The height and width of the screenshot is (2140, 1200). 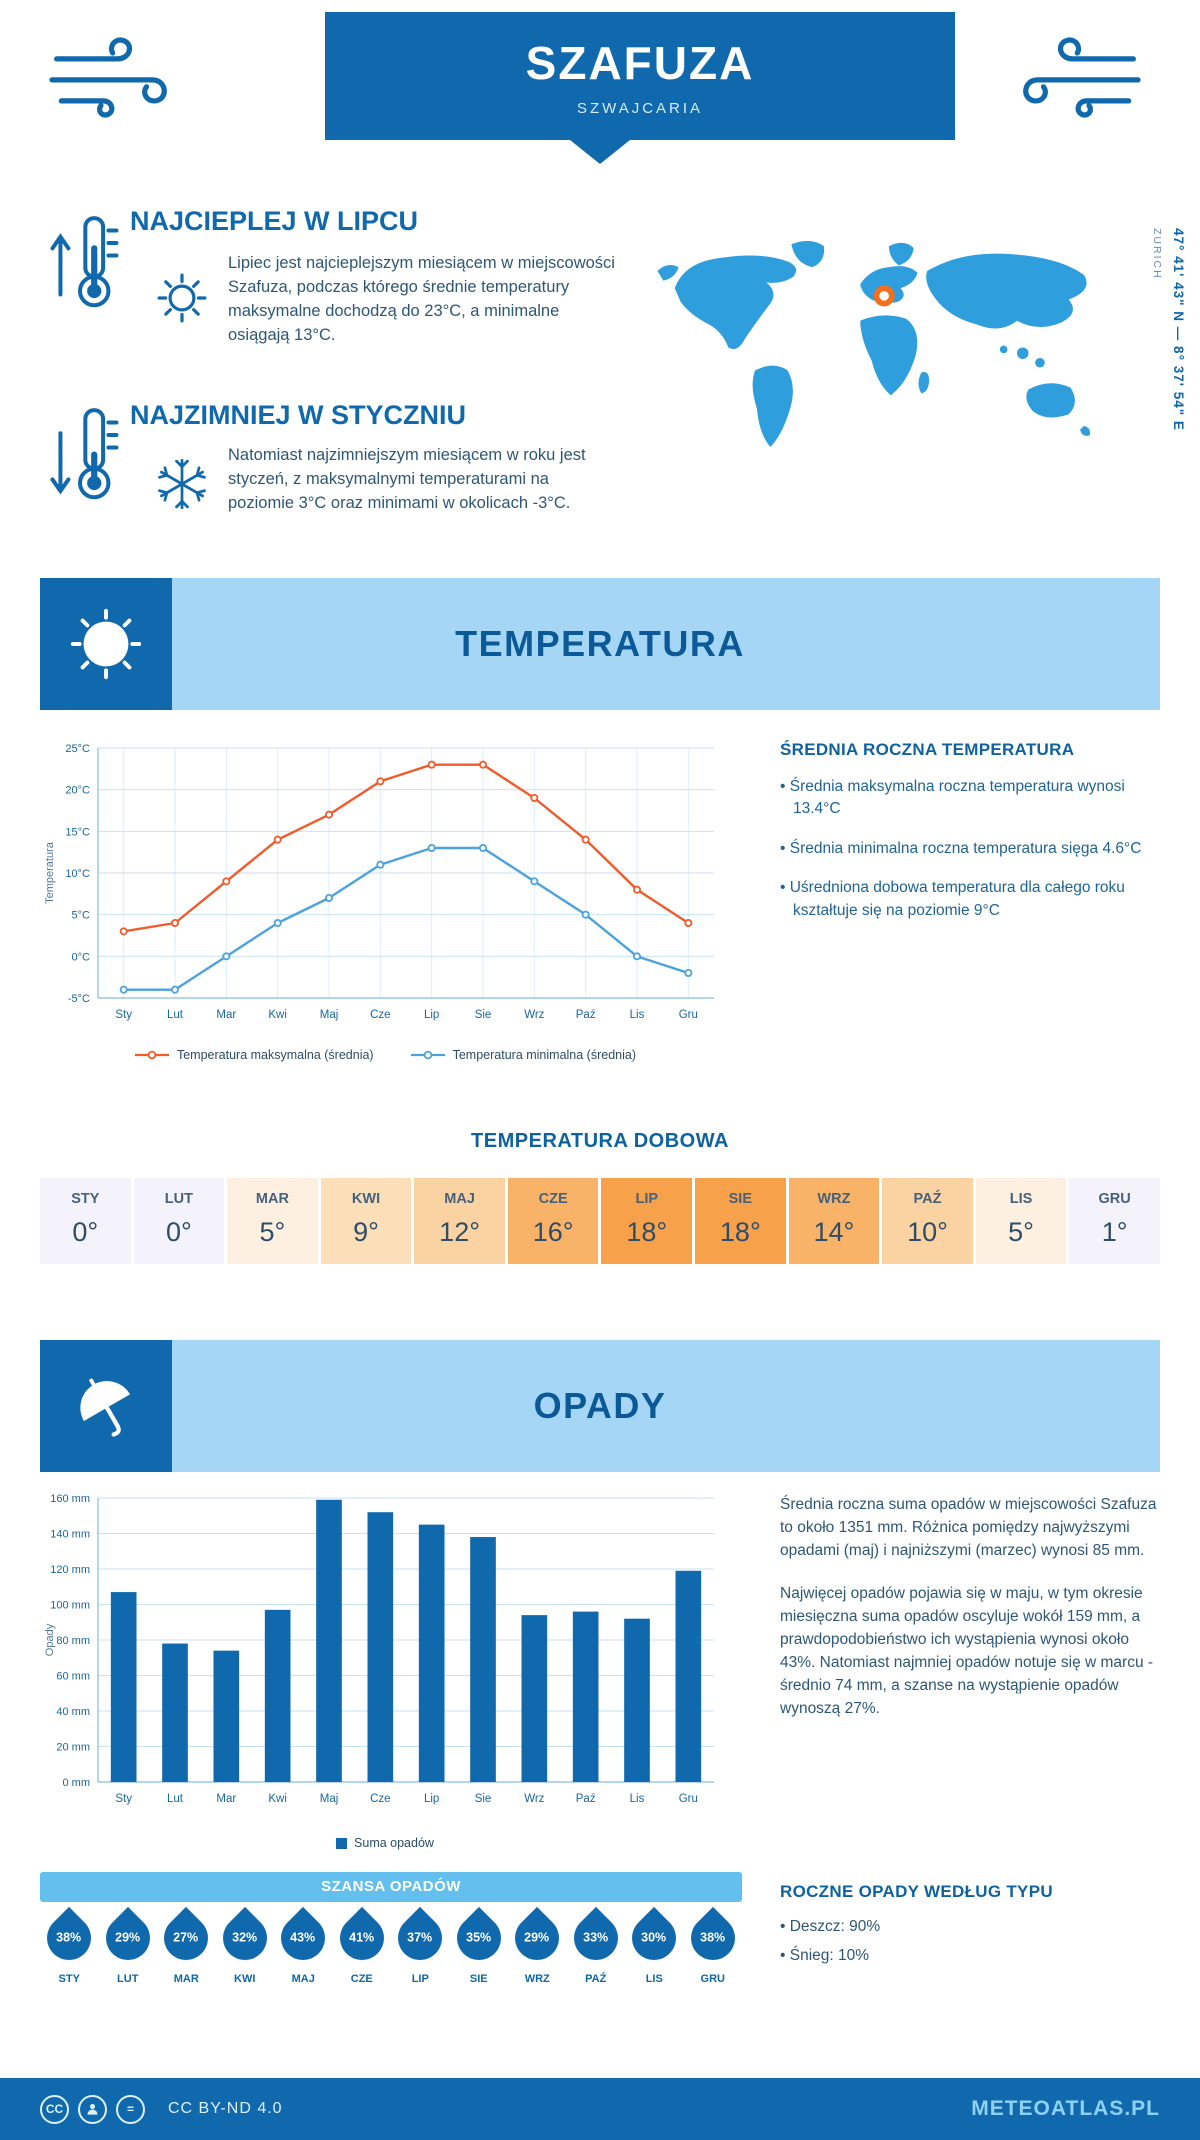 What do you see at coordinates (596, 1938) in the screenshot?
I see `chance-value: 33%` at bounding box center [596, 1938].